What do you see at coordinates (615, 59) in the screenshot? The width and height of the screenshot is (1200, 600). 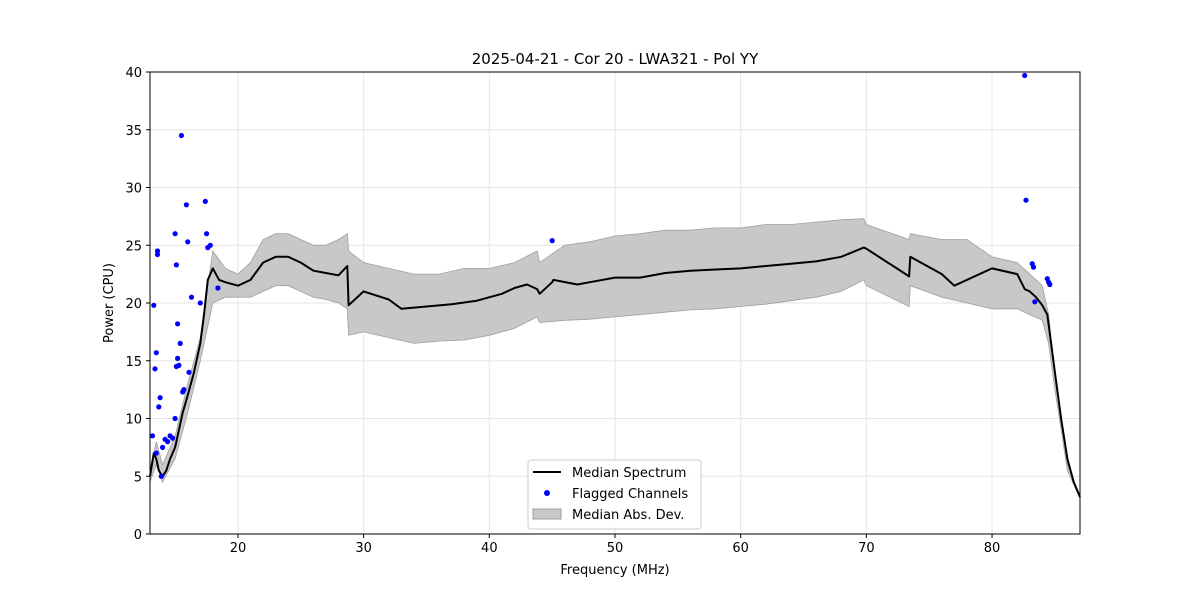 I see `chart-title: 2025-04-21 - Cor 20 - LWA321 - Pol YY` at bounding box center [615, 59].